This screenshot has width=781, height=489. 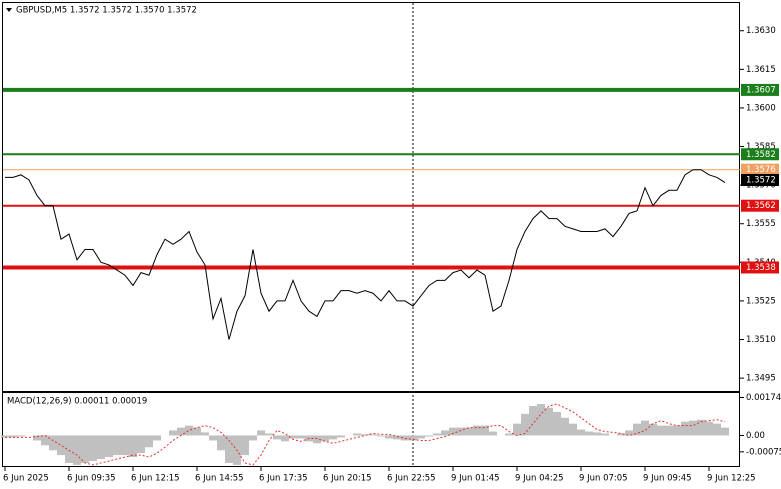 What do you see at coordinates (9, 10) in the screenshot?
I see `menu-arrow` at bounding box center [9, 10].